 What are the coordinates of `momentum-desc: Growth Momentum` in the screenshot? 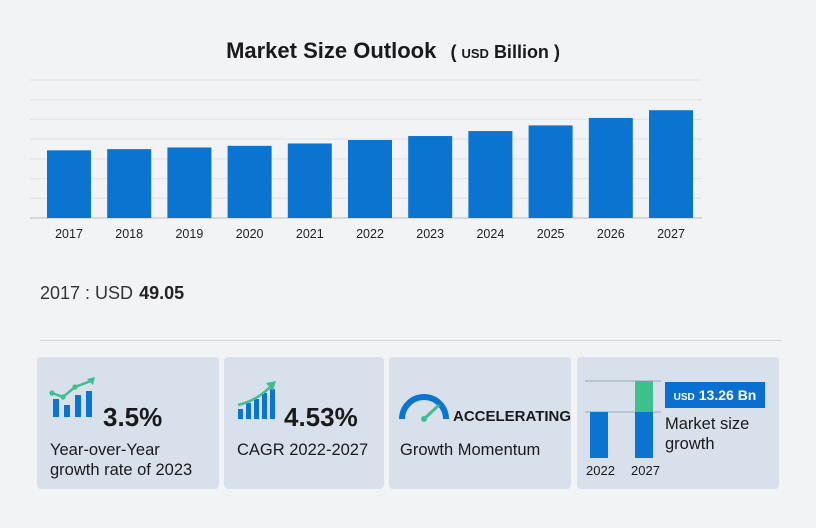 It's located at (470, 450).